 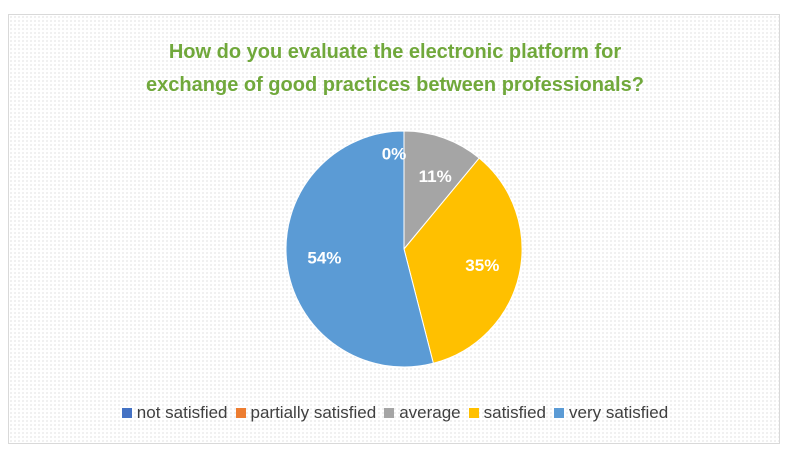 I want to click on legend-label: very satisfied, so click(x=619, y=412).